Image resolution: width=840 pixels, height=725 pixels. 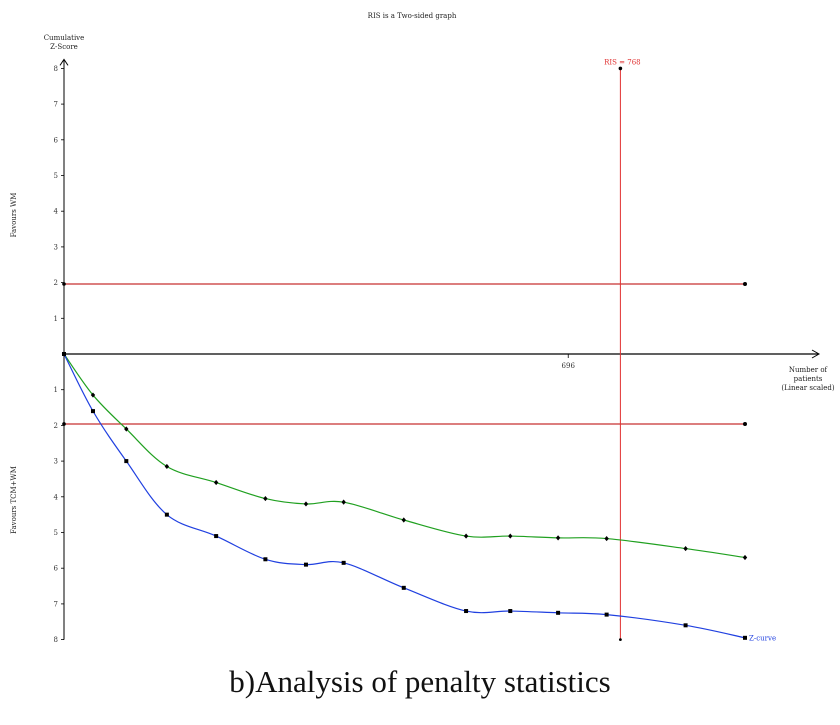 What do you see at coordinates (808, 388) in the screenshot?
I see `x-axis-title-text-3: (Linear scaled)` at bounding box center [808, 388].